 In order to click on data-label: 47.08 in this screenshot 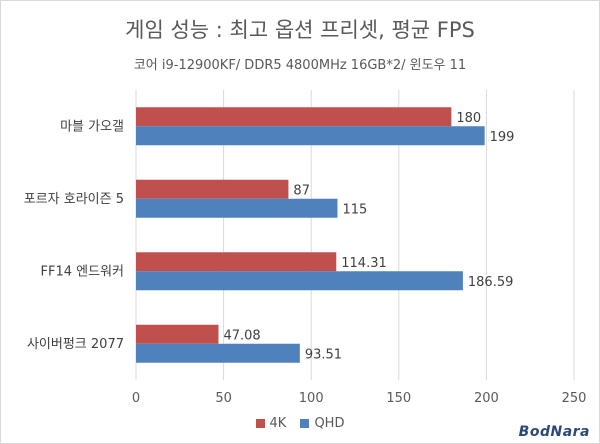, I will do `click(241, 335)`.